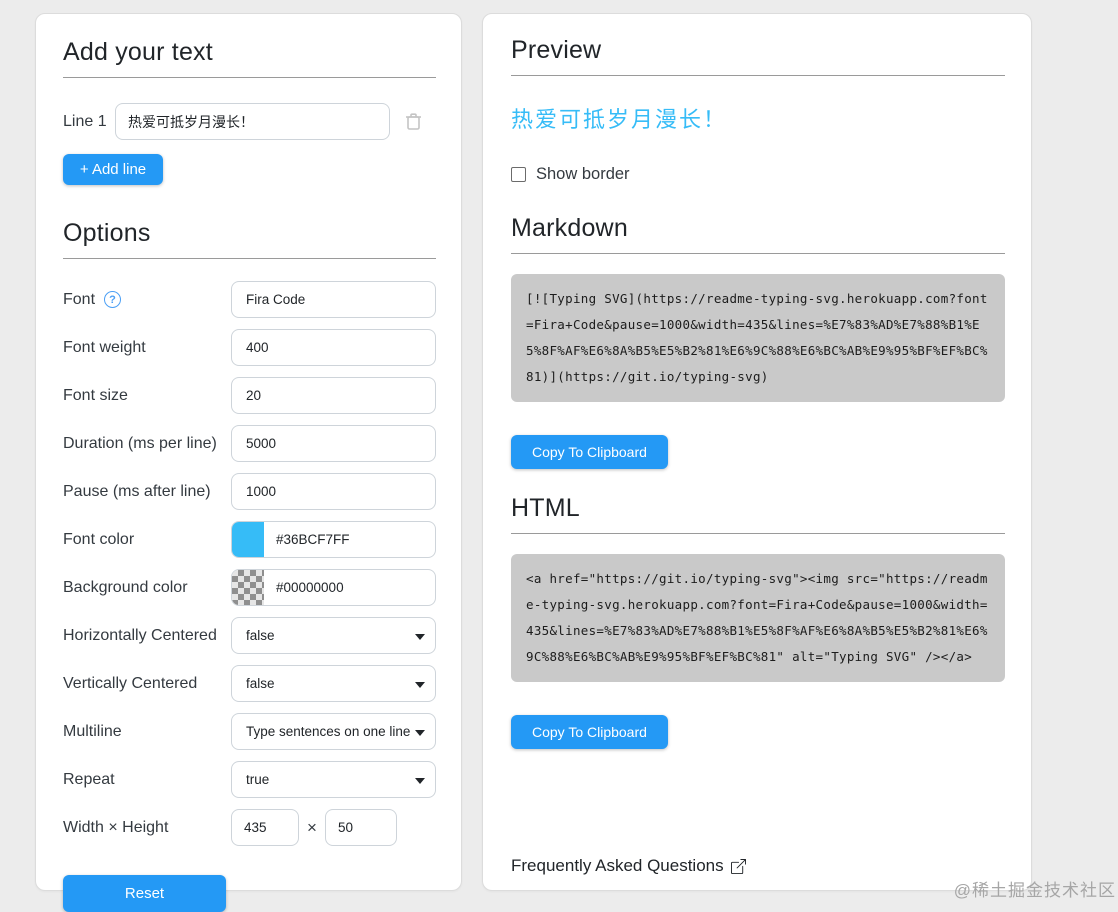  What do you see at coordinates (589, 452) in the screenshot?
I see `copy-markdown-button: Copy To Clipboard` at bounding box center [589, 452].